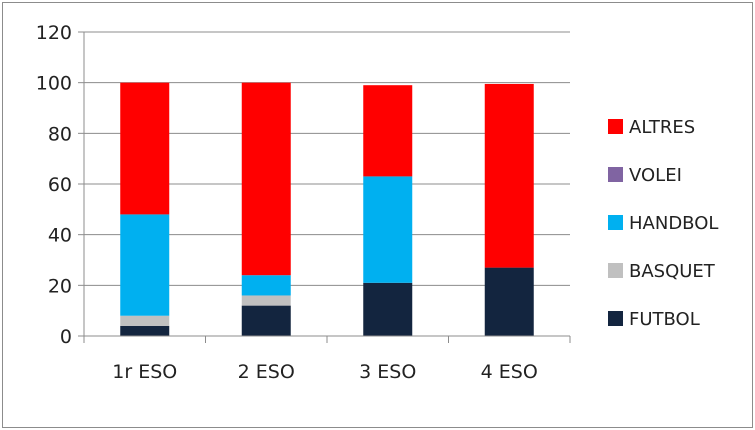 This screenshot has height=430, width=755. I want to click on x-tick-label: 2 ESO, so click(266, 372).